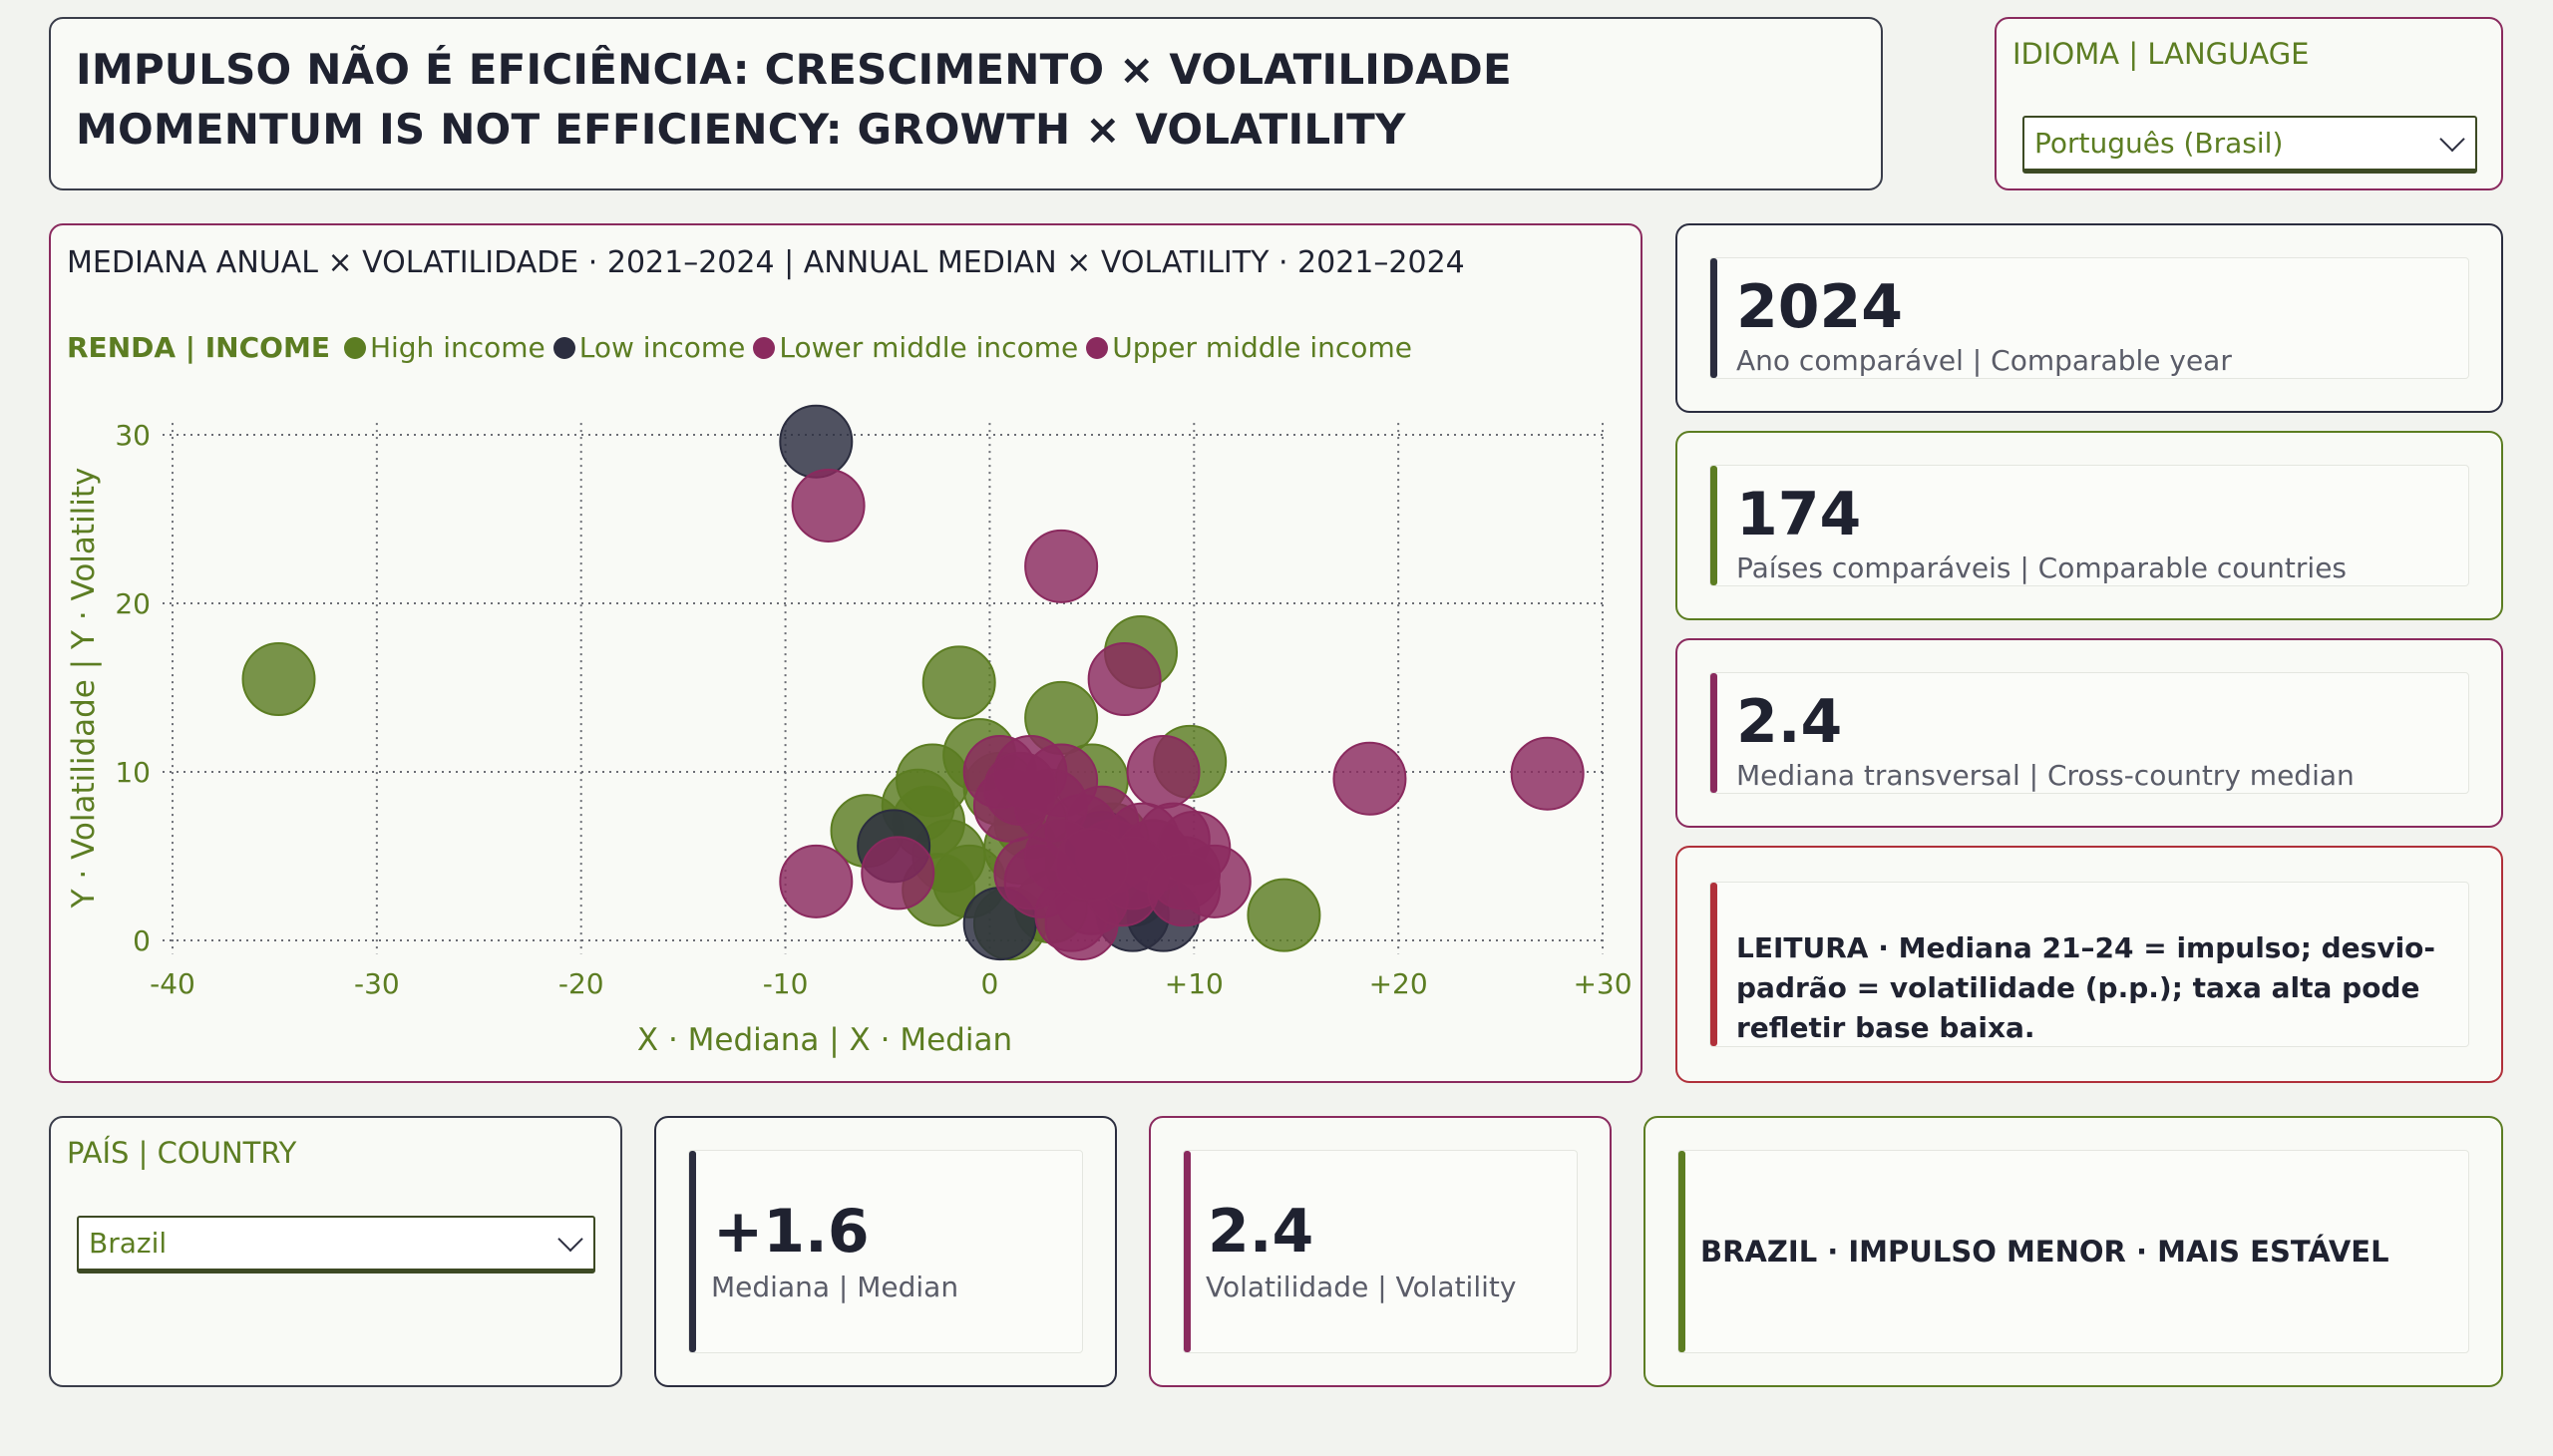 The width and height of the screenshot is (2553, 1456). I want to click on legend-label: Low income, so click(662, 347).